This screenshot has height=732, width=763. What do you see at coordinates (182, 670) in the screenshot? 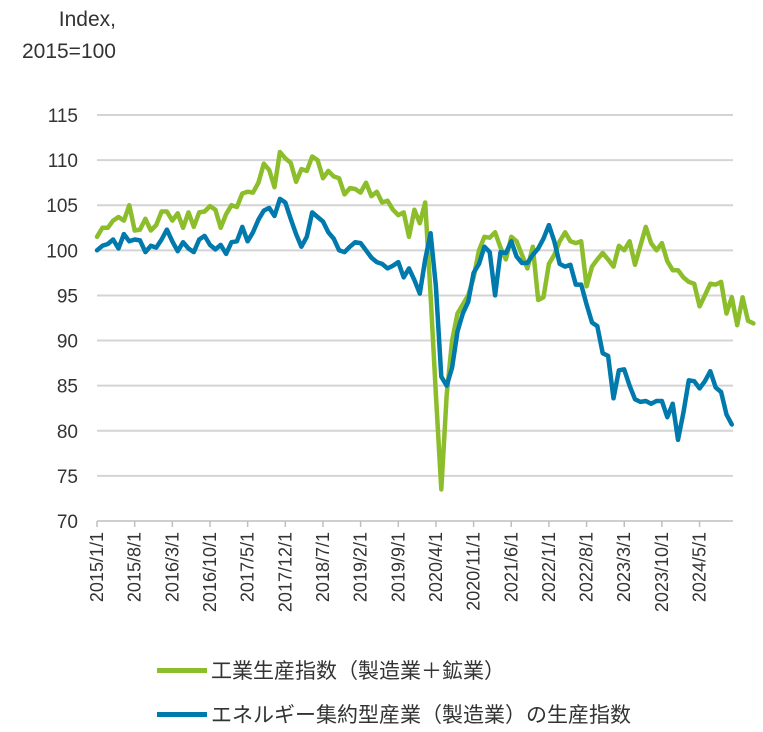
I see `legend-swatch-green` at bounding box center [182, 670].